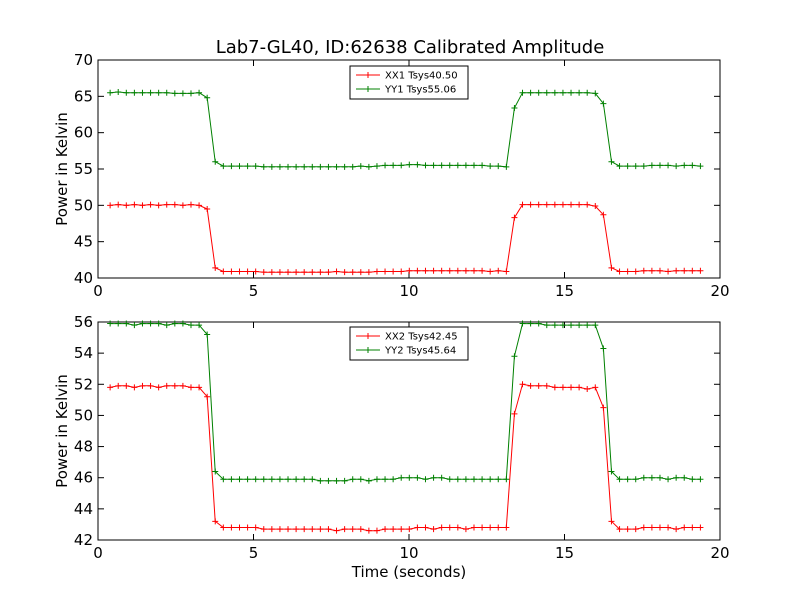  What do you see at coordinates (83, 478) in the screenshot?
I see `y-tick-label: 46` at bounding box center [83, 478].